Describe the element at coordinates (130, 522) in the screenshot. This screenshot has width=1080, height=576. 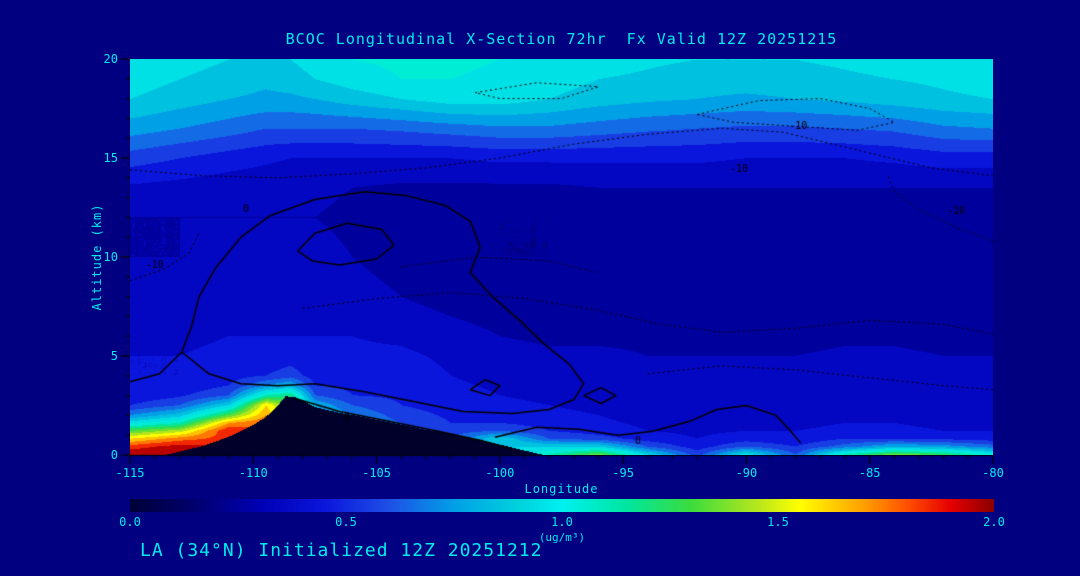
I see `colorbar-tick-label: 0.0` at that location.